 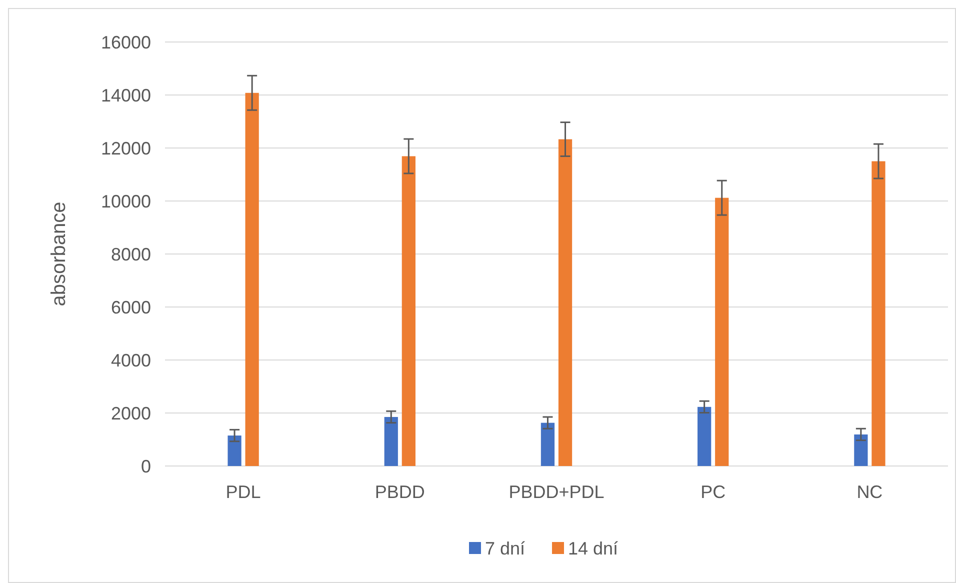 What do you see at coordinates (399, 492) in the screenshot?
I see `x-tick-label: PBDD` at bounding box center [399, 492].